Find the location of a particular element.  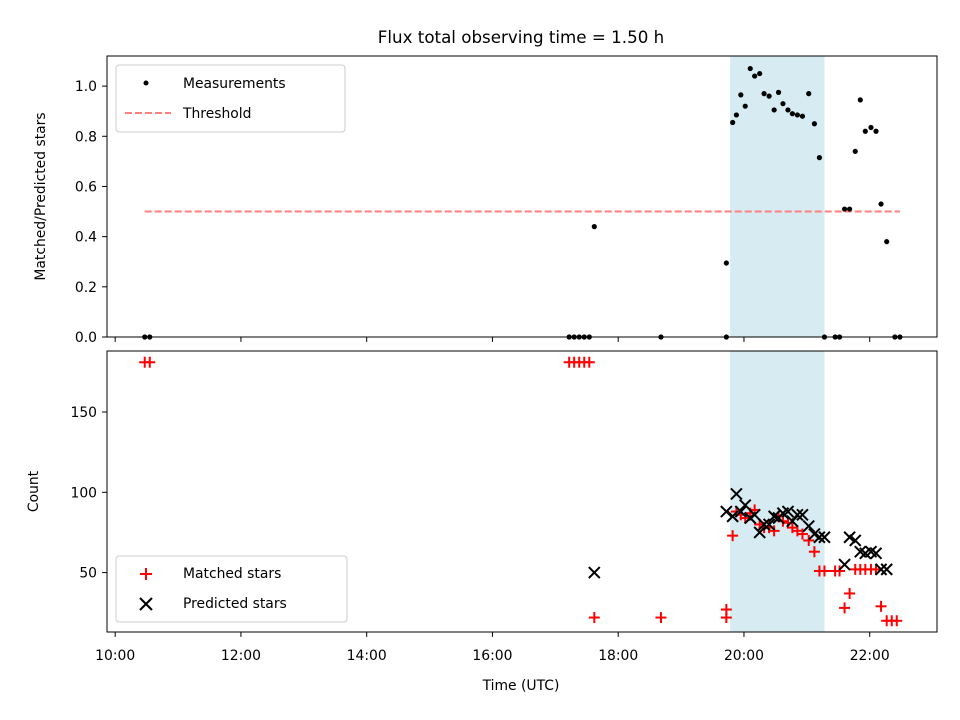

top-shaded-interval is located at coordinates (777, 196).